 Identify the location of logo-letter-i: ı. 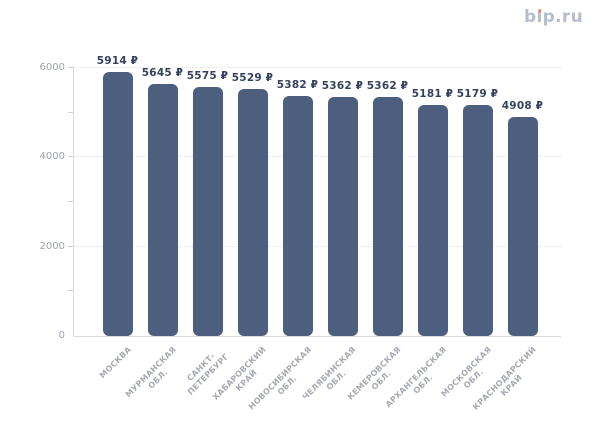
(539, 17).